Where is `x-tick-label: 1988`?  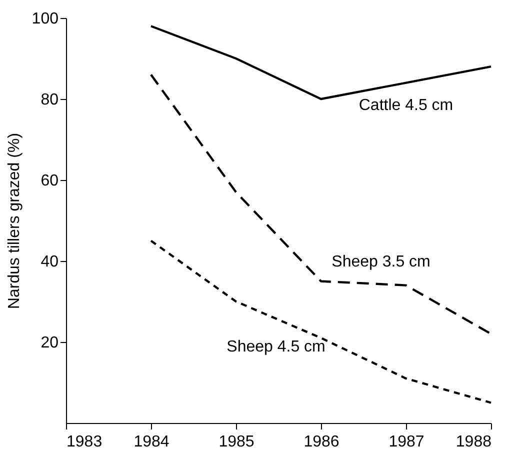
x-tick-label: 1988 is located at coordinates (474, 442).